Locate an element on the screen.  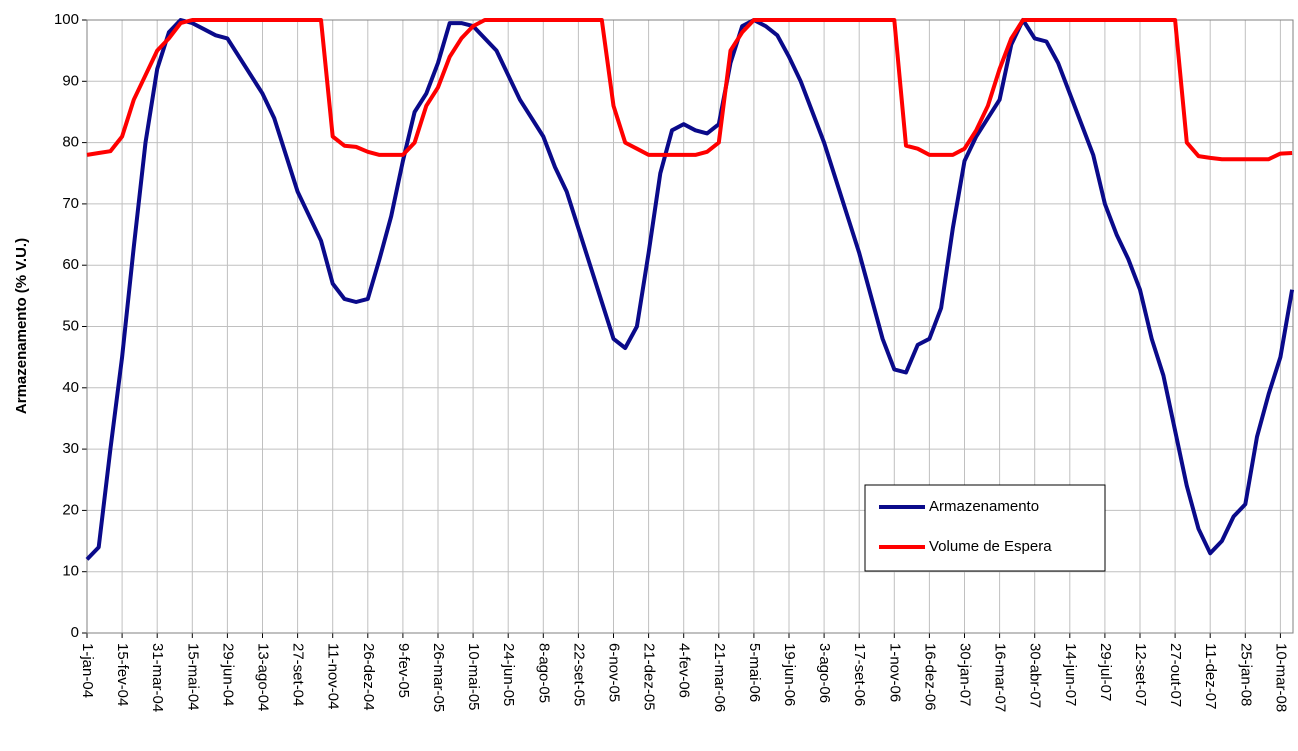
x-tick-label: 21-mar-06 is located at coordinates (719, 677).